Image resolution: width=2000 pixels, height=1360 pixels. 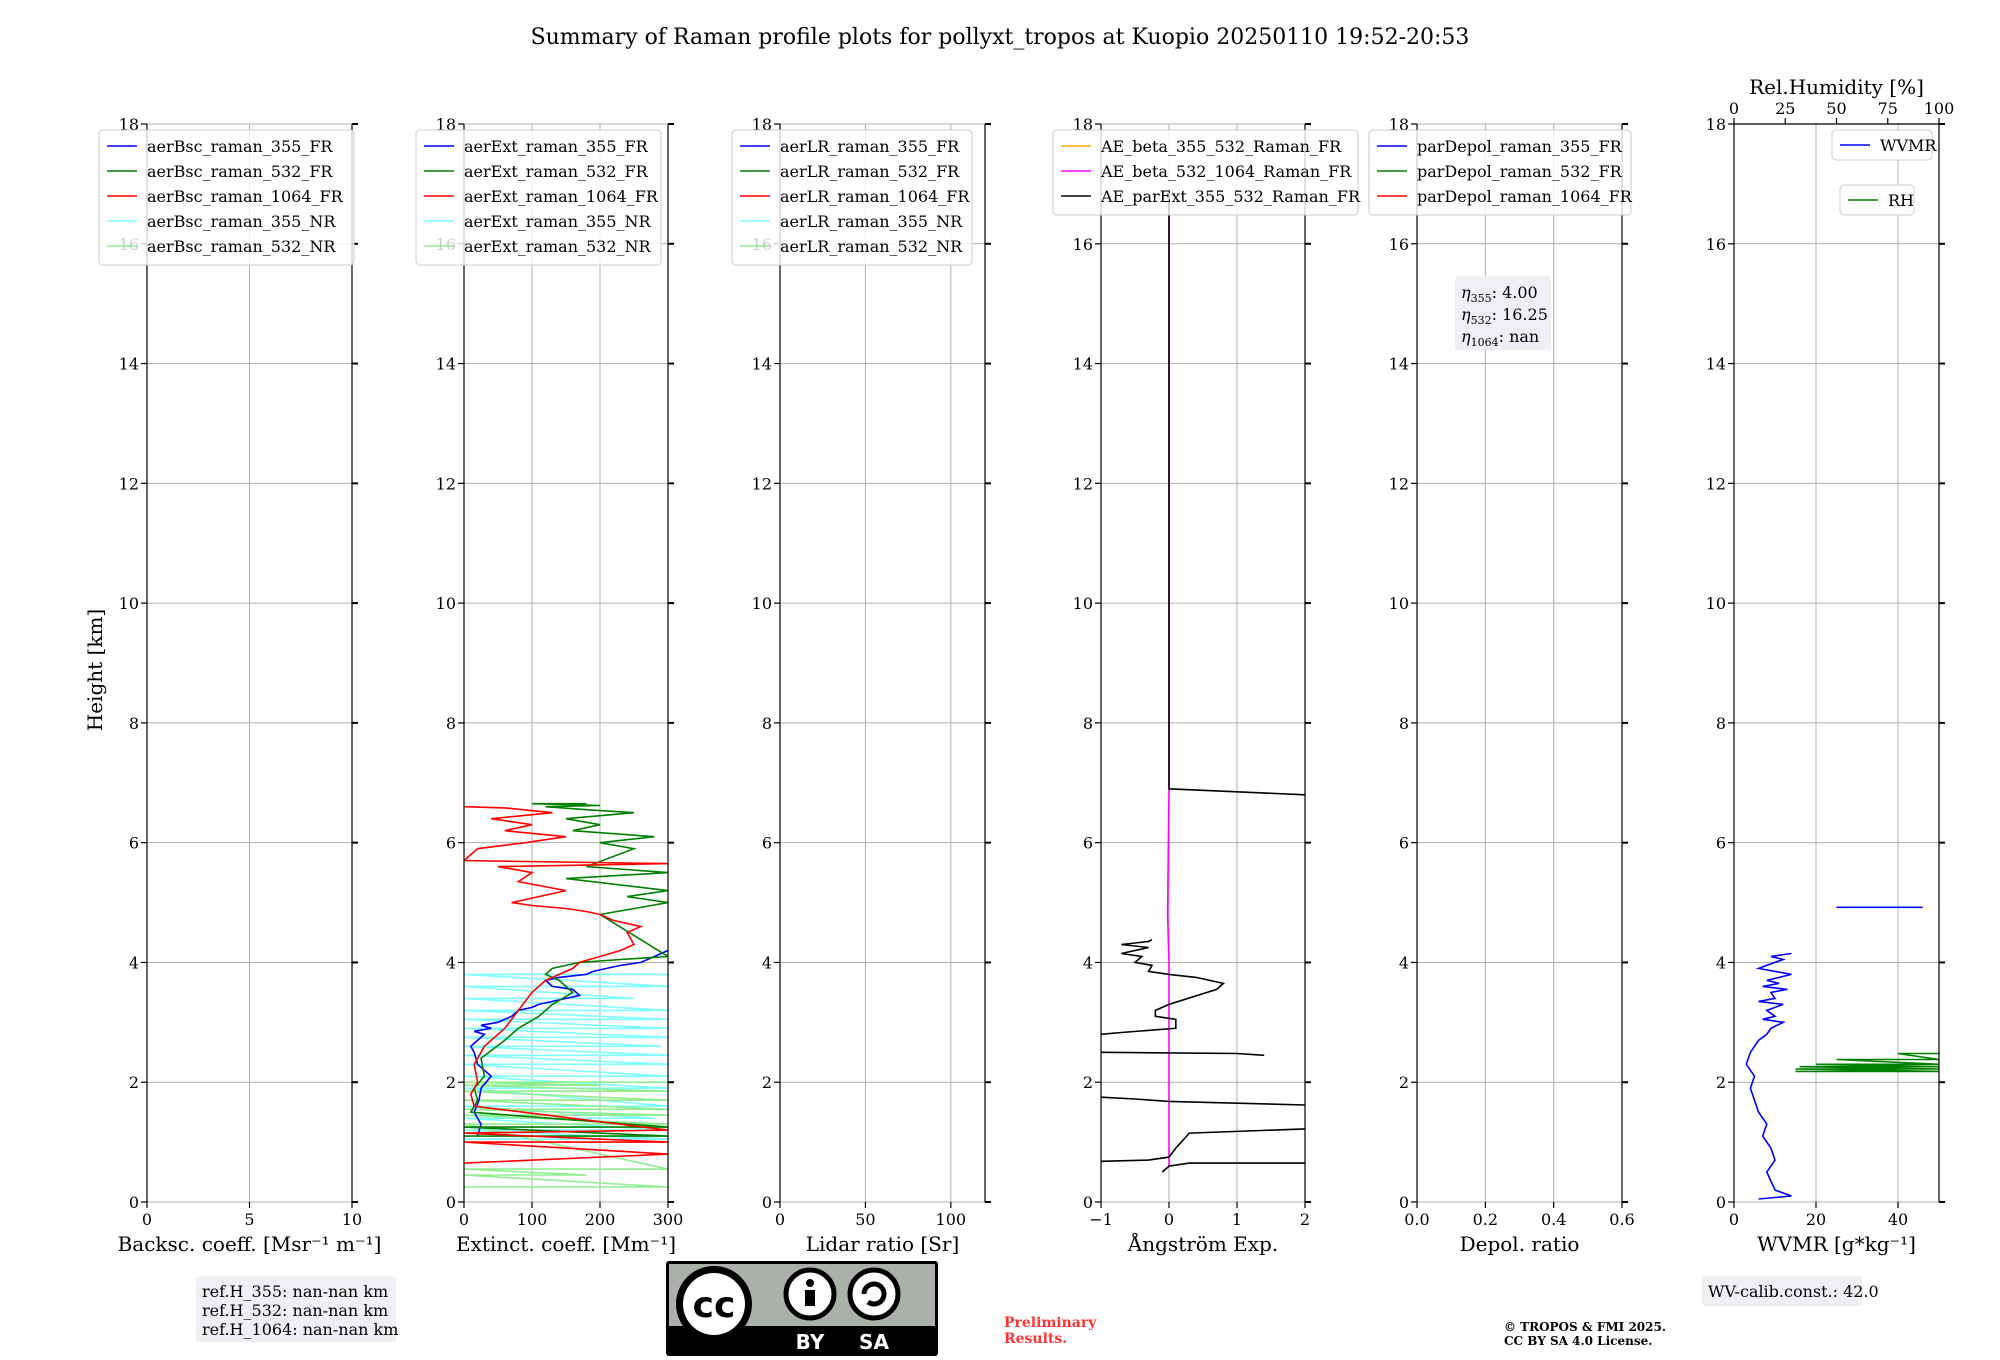 What do you see at coordinates (871, 221) in the screenshot?
I see `legend-label: aerLR_raman_355_NR` at bounding box center [871, 221].